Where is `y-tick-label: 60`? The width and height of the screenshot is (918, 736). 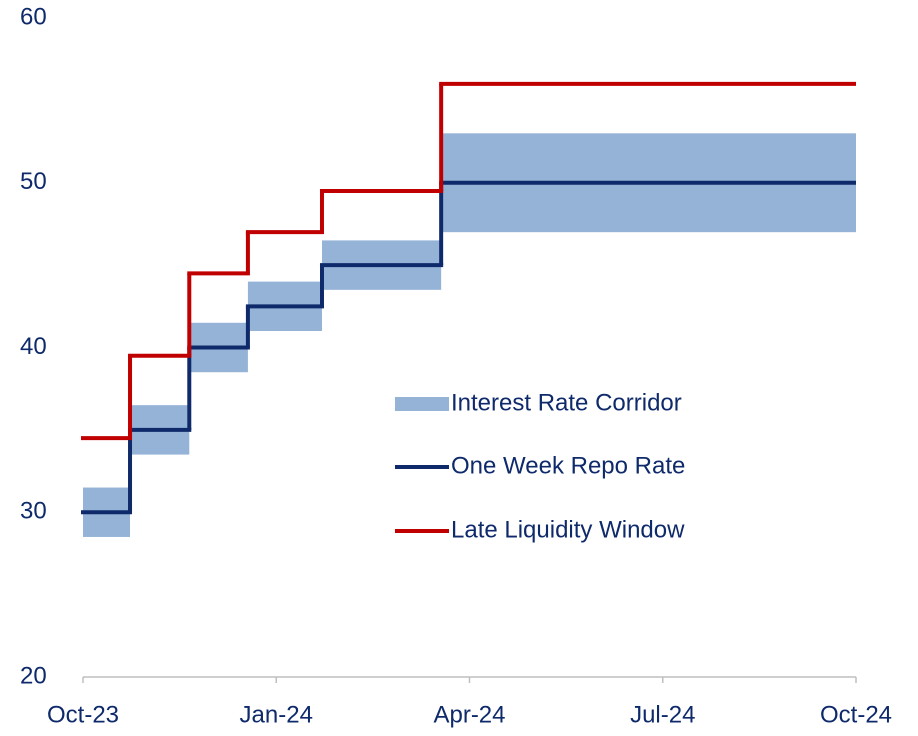
y-tick-label: 60 is located at coordinates (33, 16).